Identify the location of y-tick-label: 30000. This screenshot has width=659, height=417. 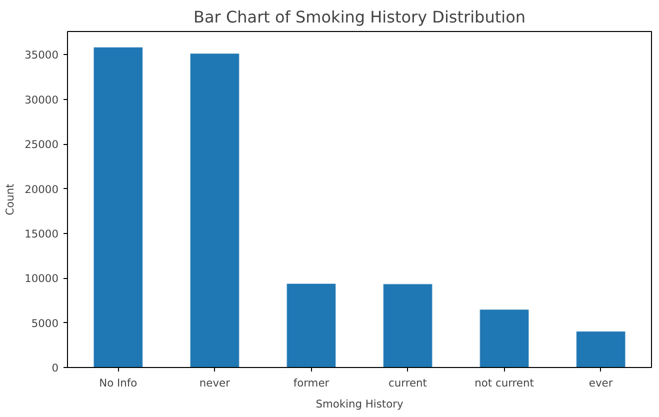
(41, 99).